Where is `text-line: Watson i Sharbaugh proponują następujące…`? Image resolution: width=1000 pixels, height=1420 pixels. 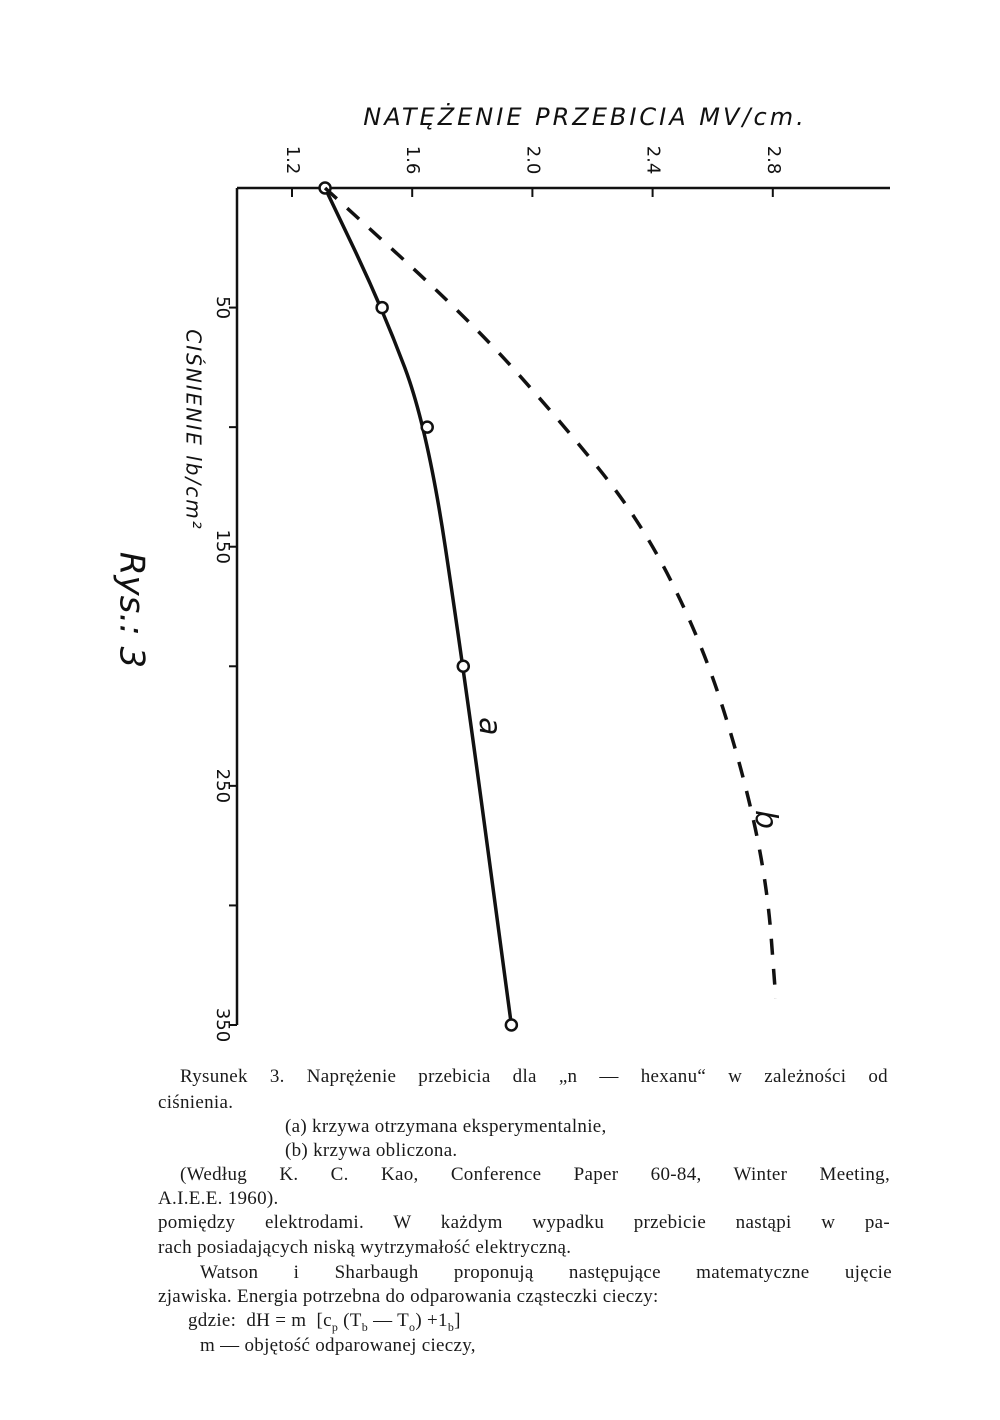 text-line: Watson i Sharbaugh proponują następujące… is located at coordinates (546, 1272).